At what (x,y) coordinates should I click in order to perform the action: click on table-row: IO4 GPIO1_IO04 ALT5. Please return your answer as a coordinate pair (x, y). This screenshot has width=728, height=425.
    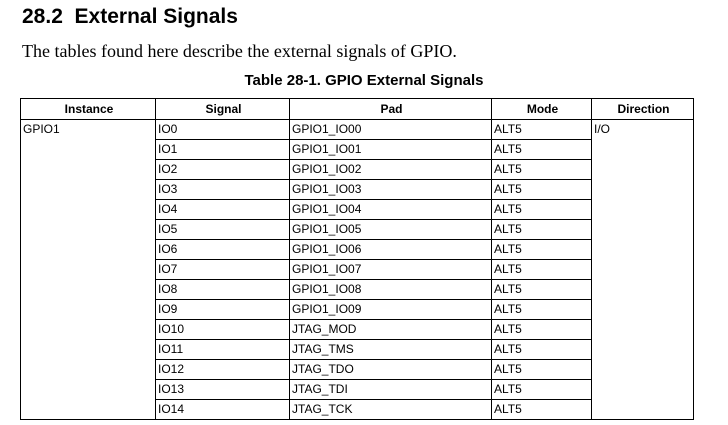
    Looking at the image, I should click on (357, 209).